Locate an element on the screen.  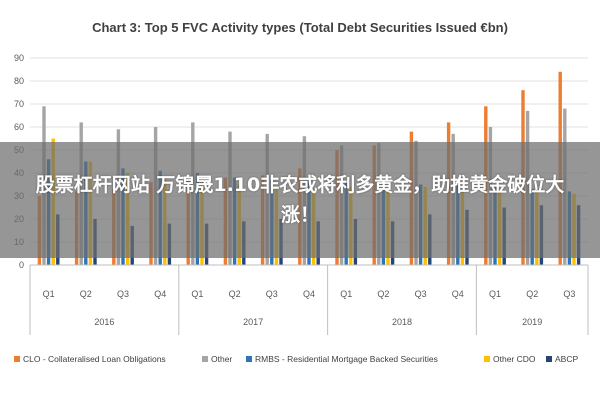
y-tick-label: 90 is located at coordinates (19, 58).